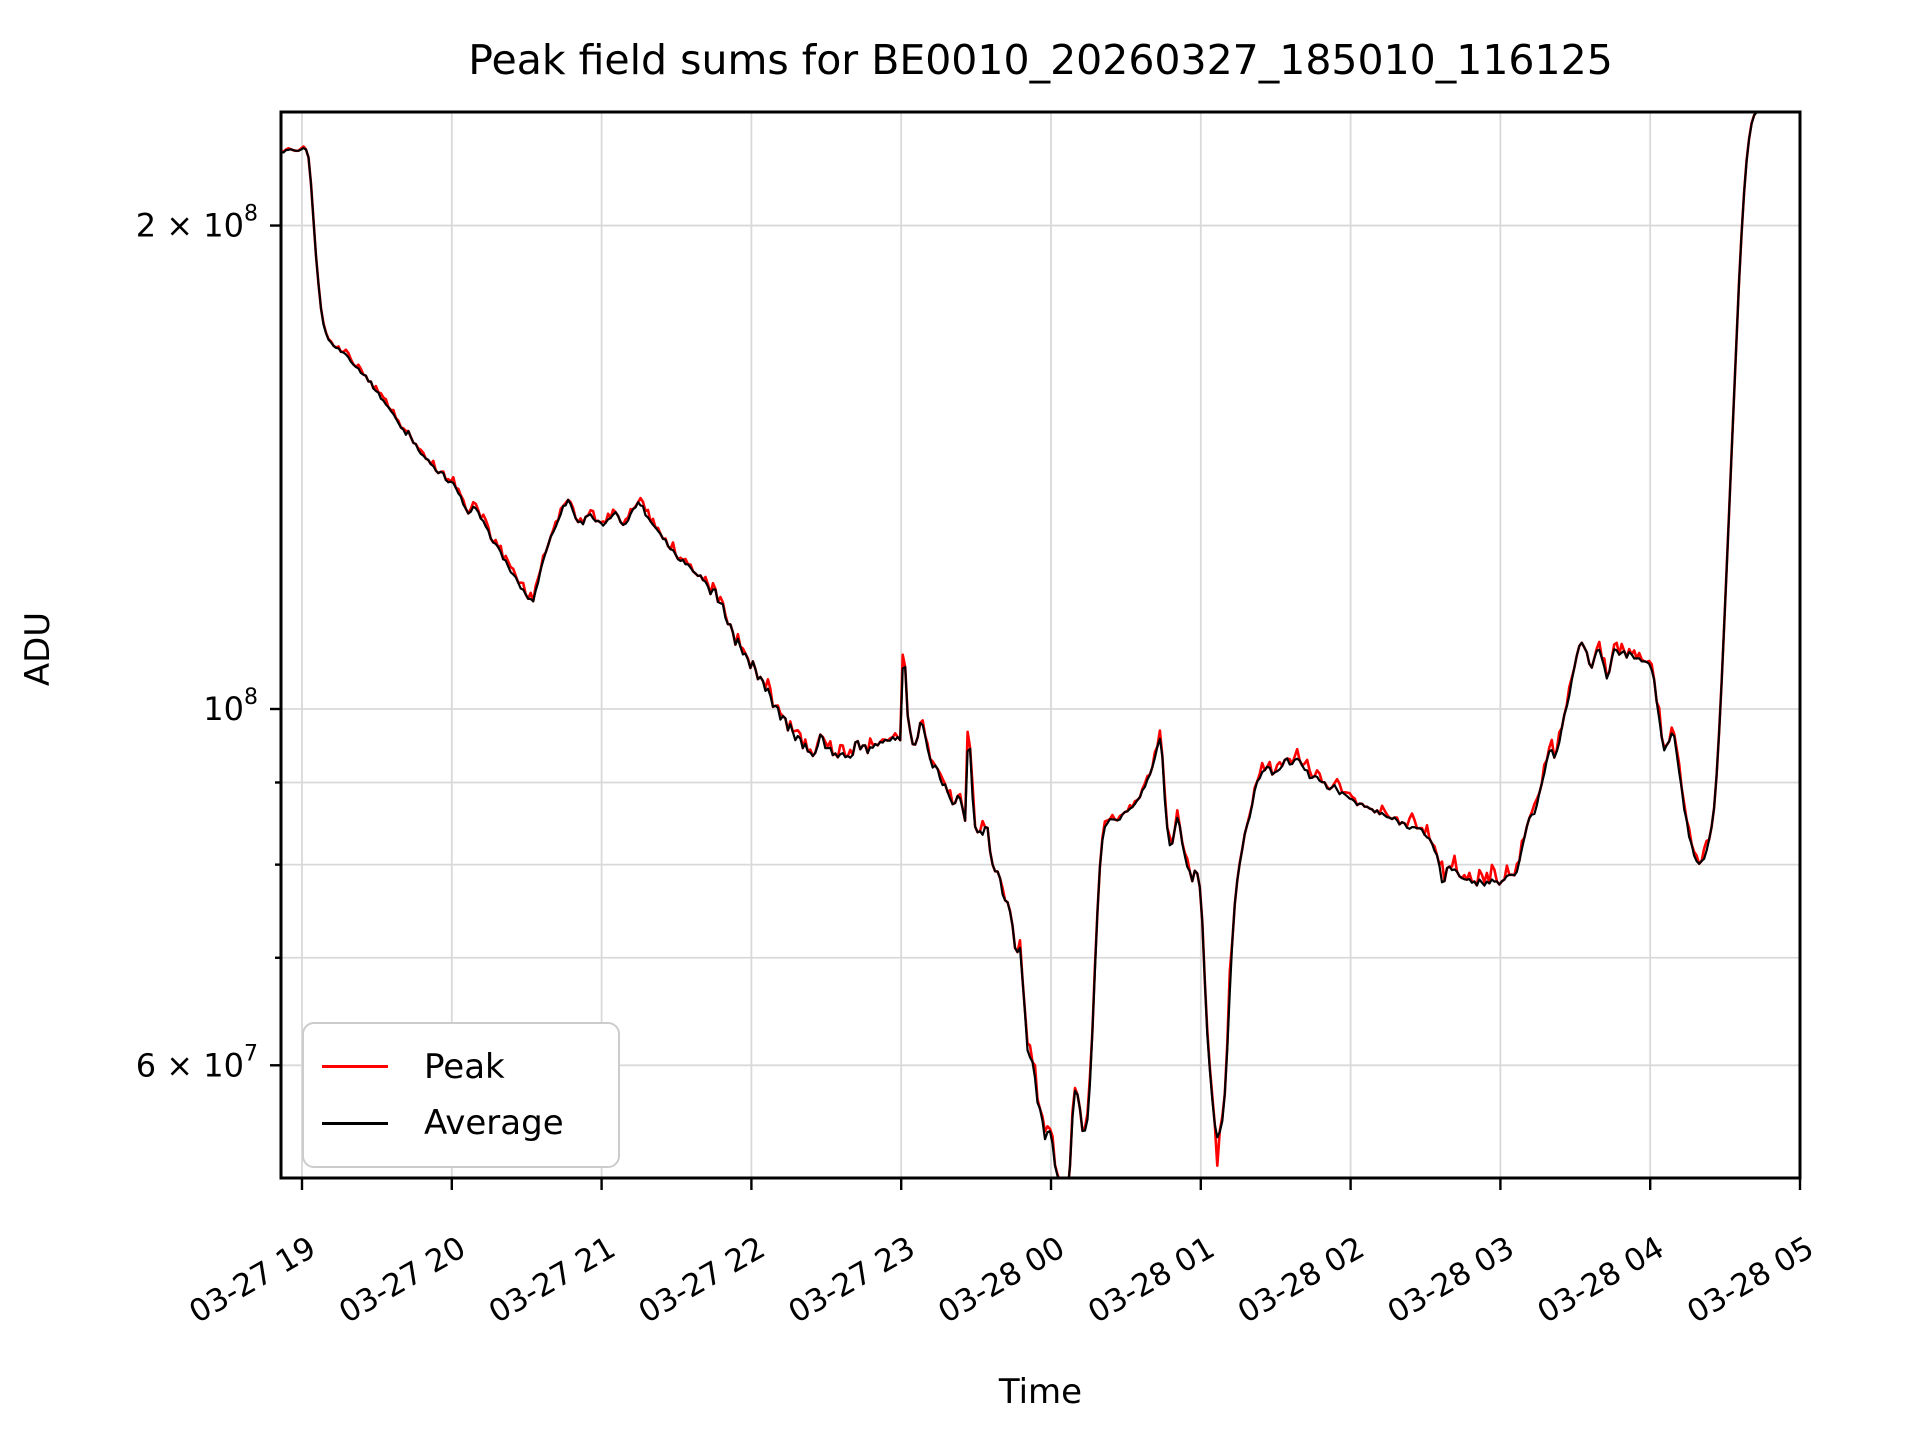  I want to click on peak-line-sample-icon, so click(355, 1067).